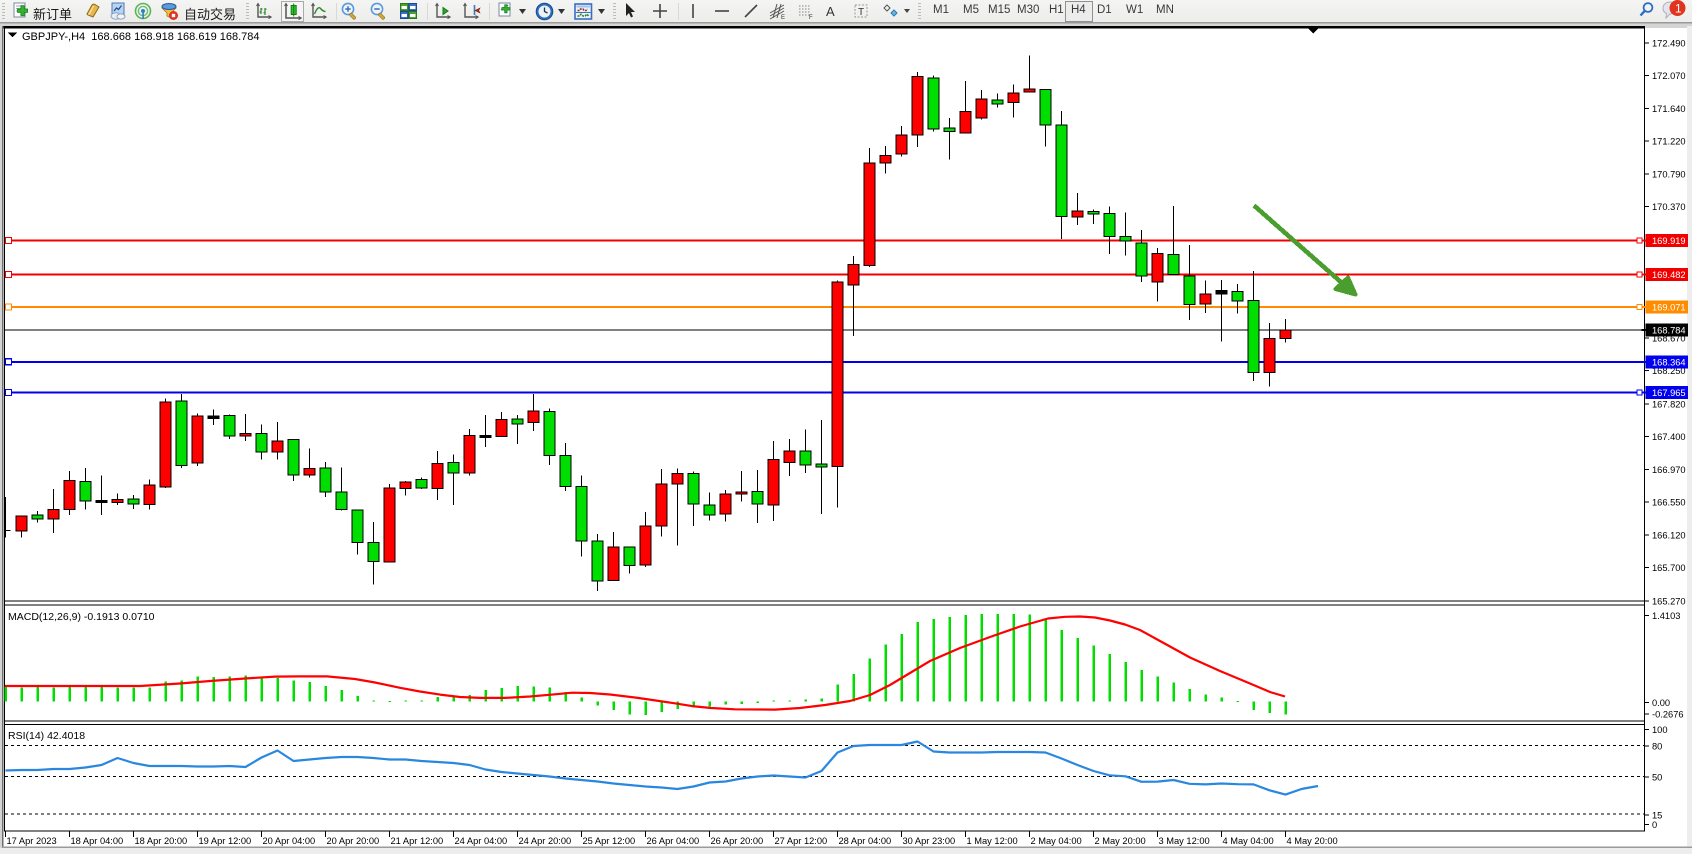 The image size is (1692, 854). Describe the element at coordinates (1669, 371) in the screenshot. I see `svg-text: 168.250` at that location.